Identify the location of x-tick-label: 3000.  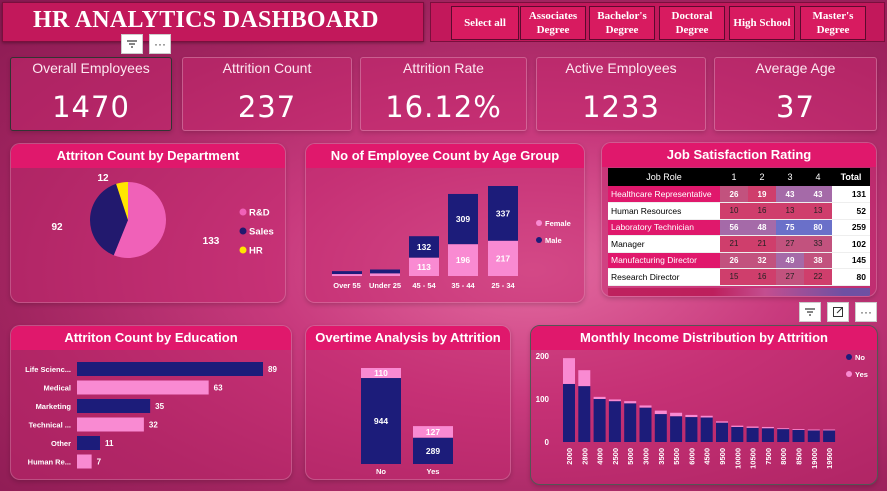
(646, 456).